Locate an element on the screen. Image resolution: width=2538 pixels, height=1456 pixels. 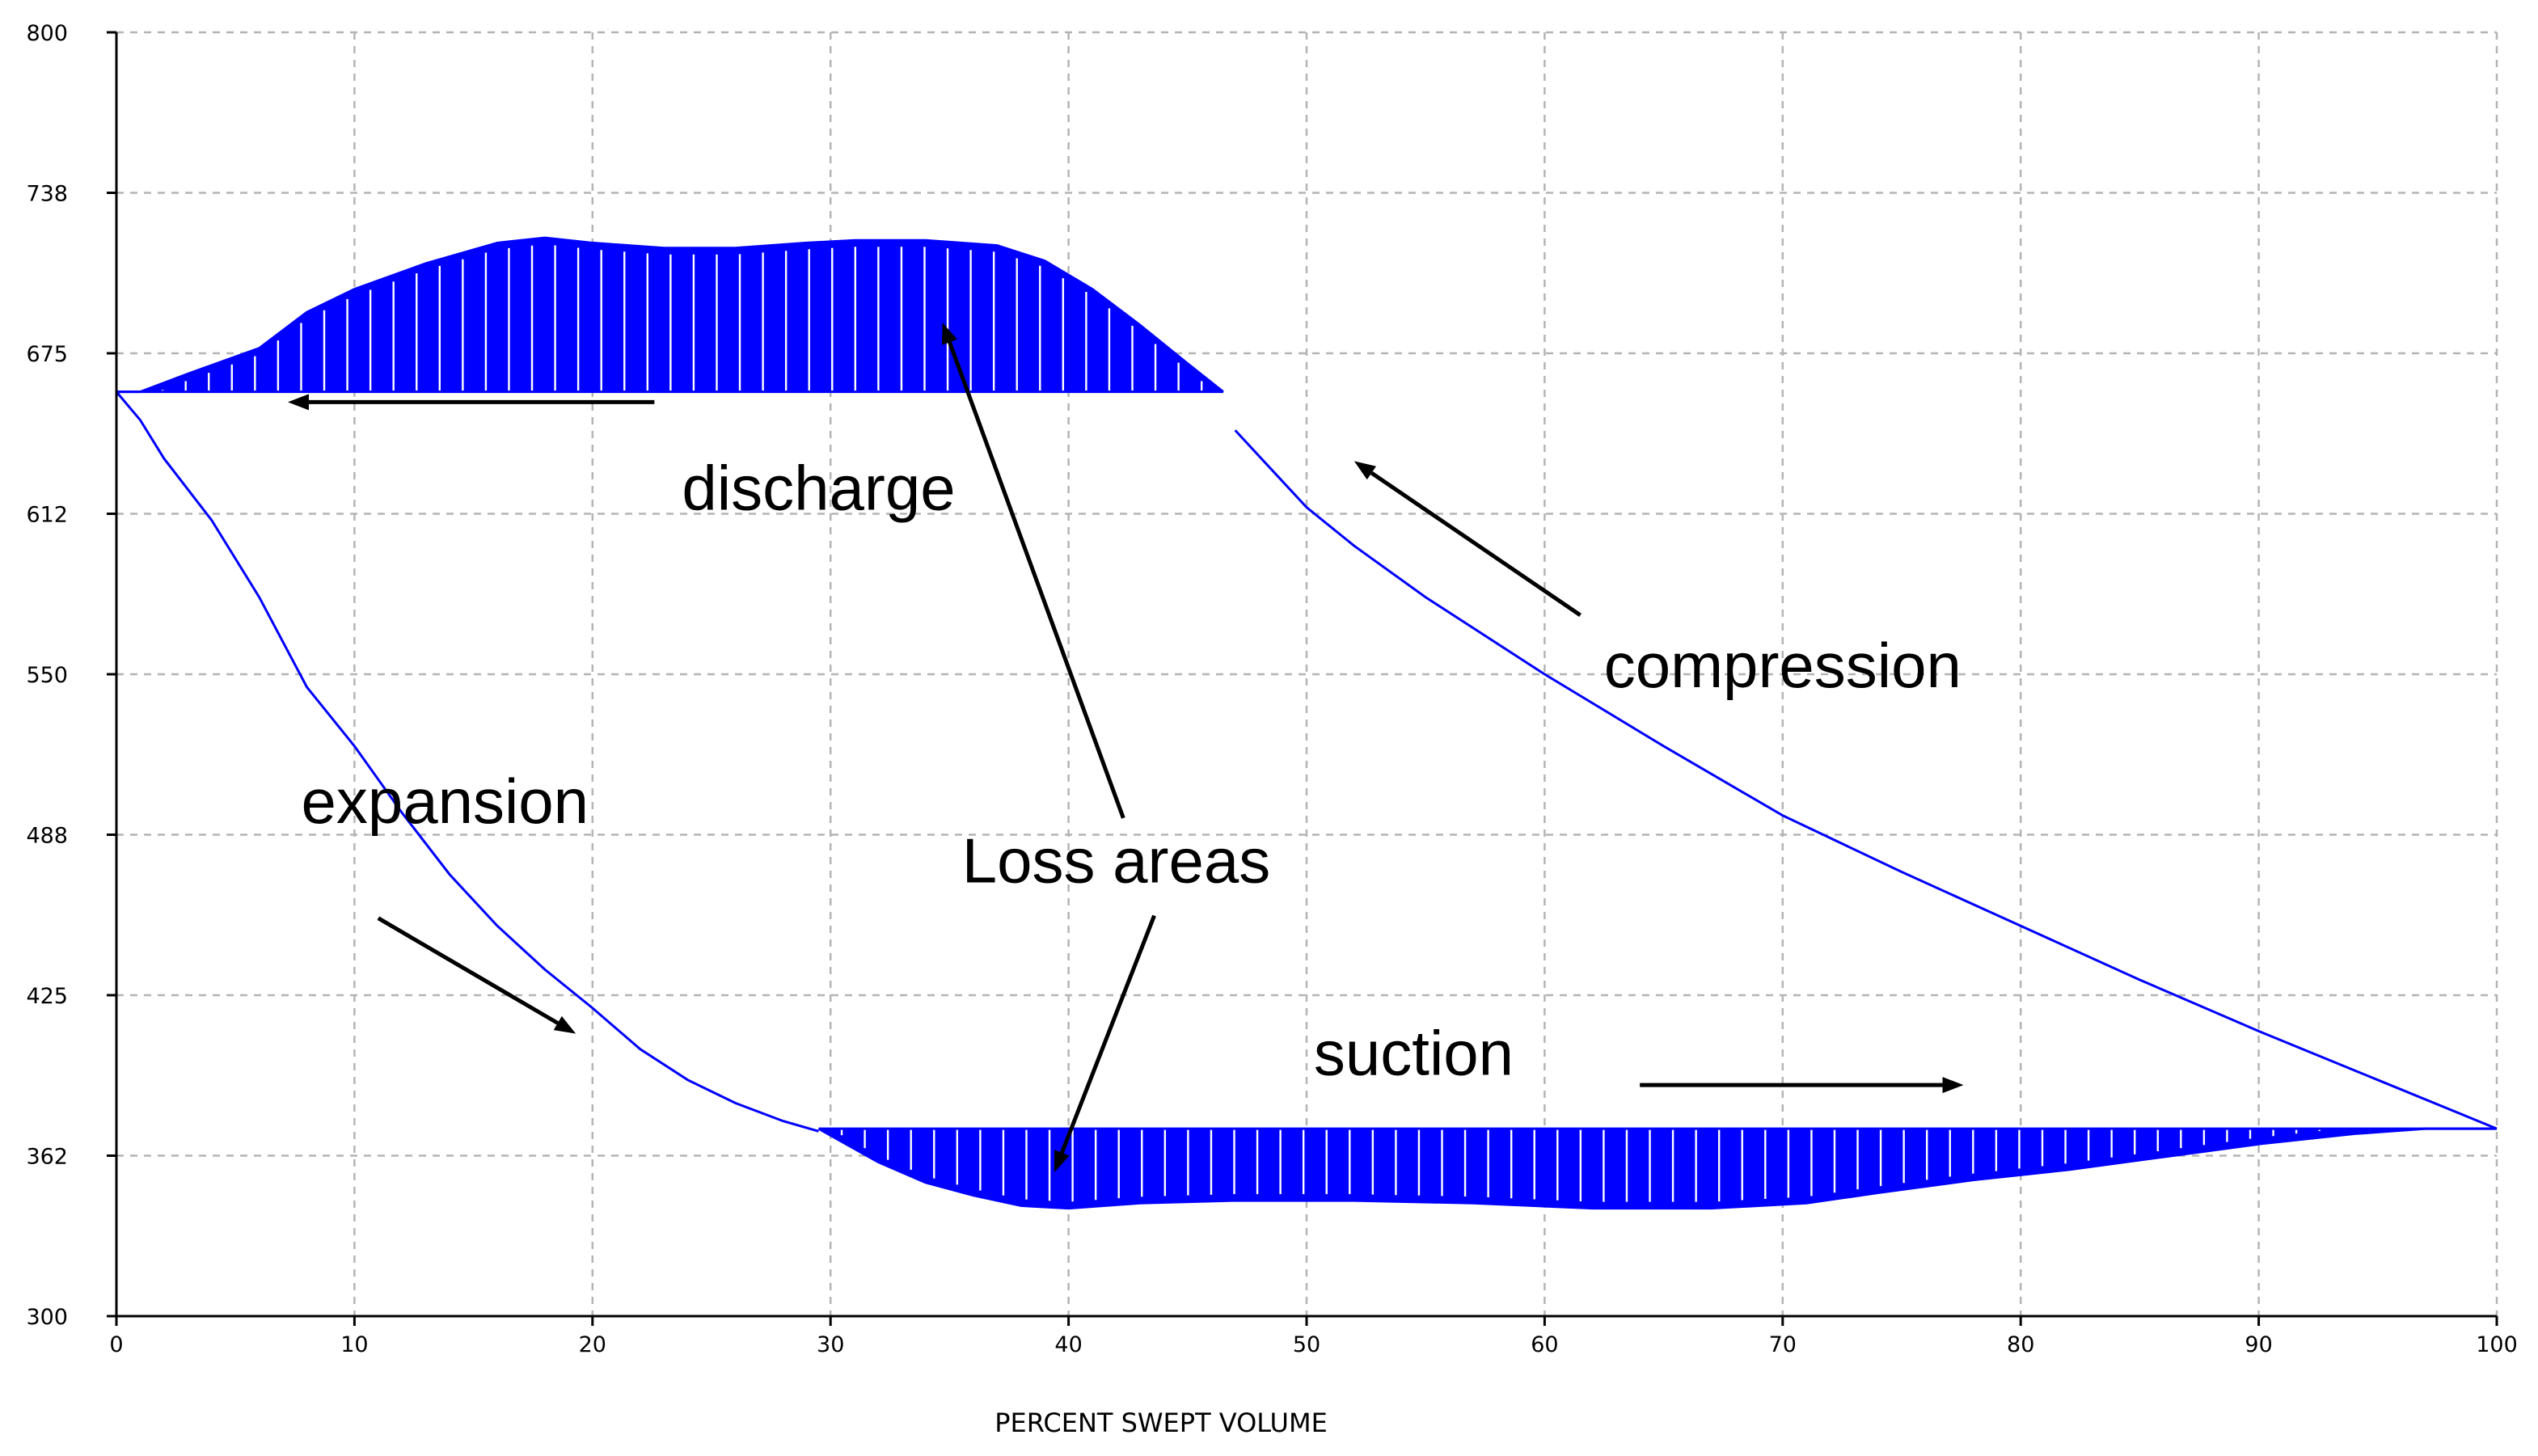
x-tick-label: 70 is located at coordinates (1783, 1344).